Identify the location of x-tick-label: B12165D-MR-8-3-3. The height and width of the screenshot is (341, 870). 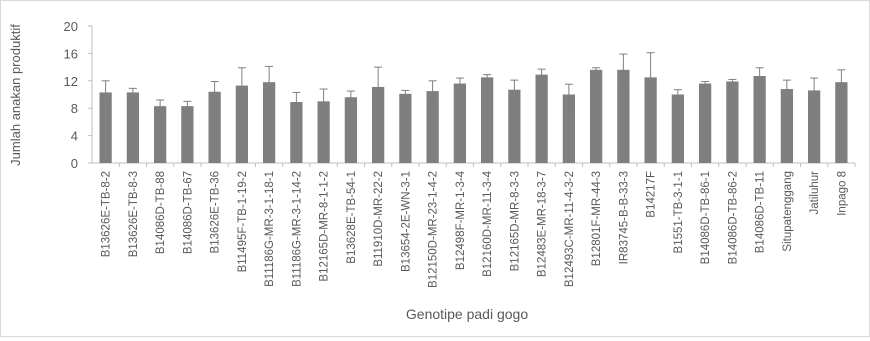
(515, 221).